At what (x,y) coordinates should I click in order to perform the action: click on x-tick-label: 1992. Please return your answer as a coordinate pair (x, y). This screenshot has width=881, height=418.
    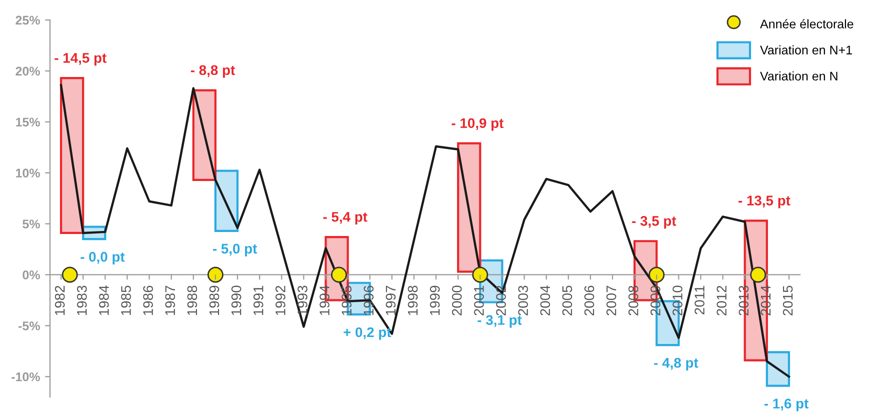
    Looking at the image, I should click on (281, 300).